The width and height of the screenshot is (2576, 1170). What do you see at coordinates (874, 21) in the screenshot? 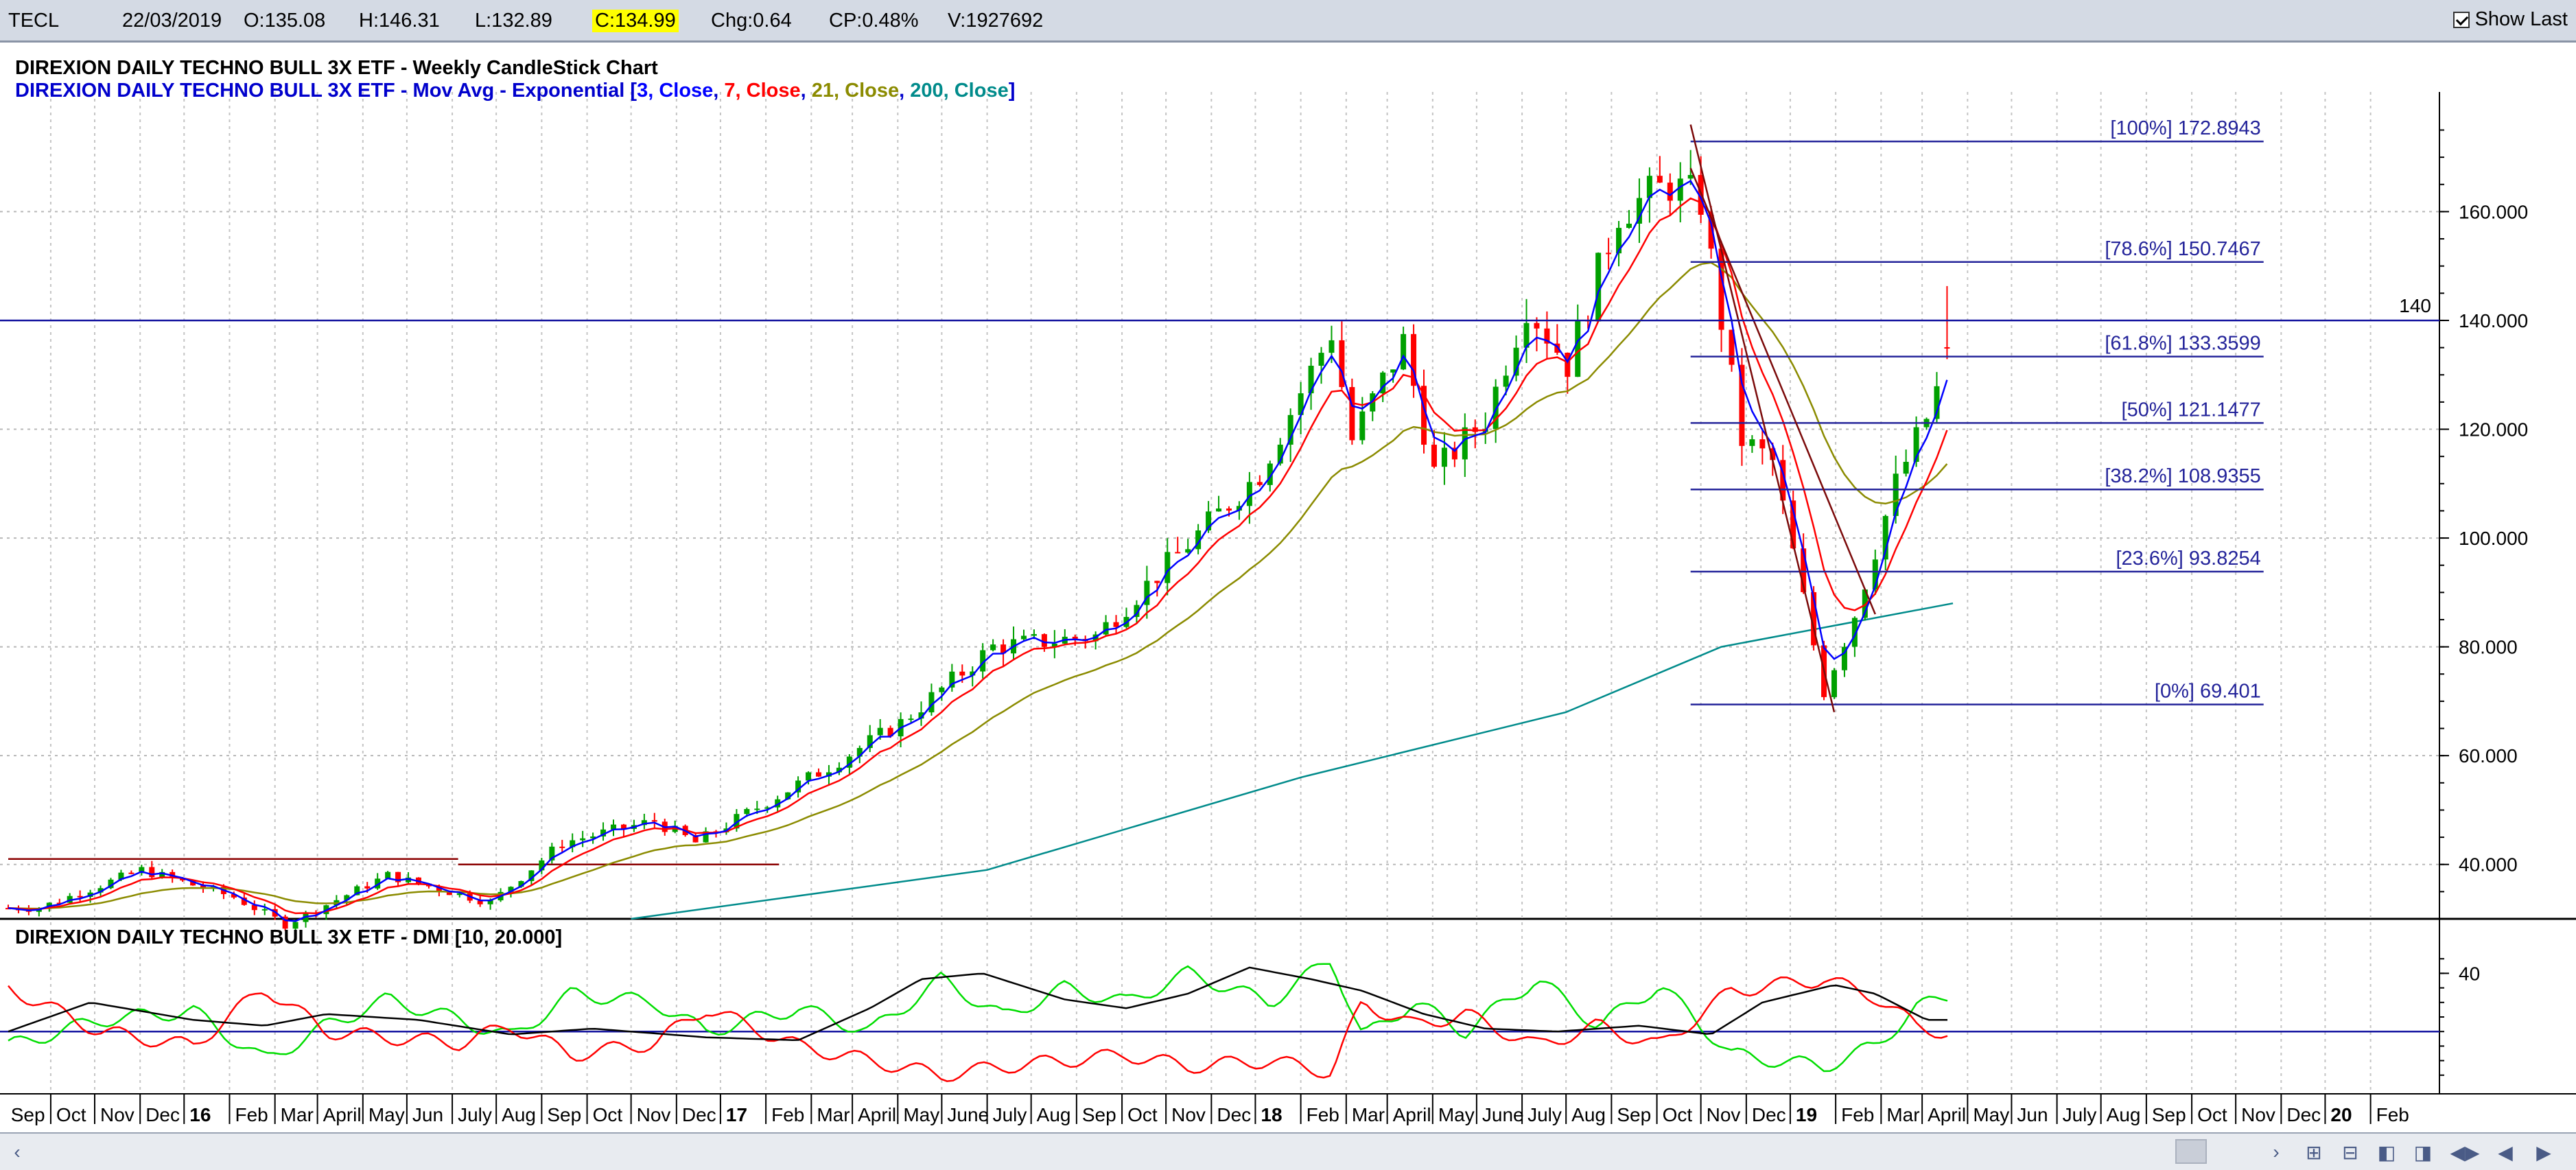
I see `change-pct-label: CP:0.48%` at bounding box center [874, 21].